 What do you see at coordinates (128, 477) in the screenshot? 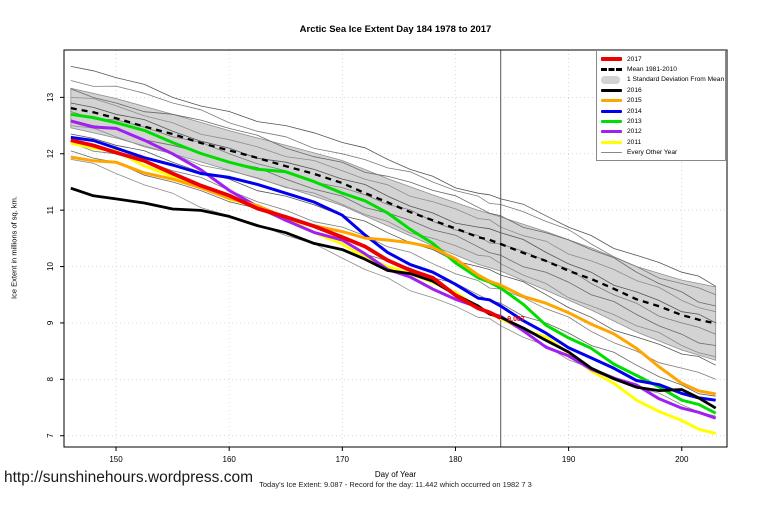
I see `site-url: http://sunshinehours.wordpress.com` at bounding box center [128, 477].